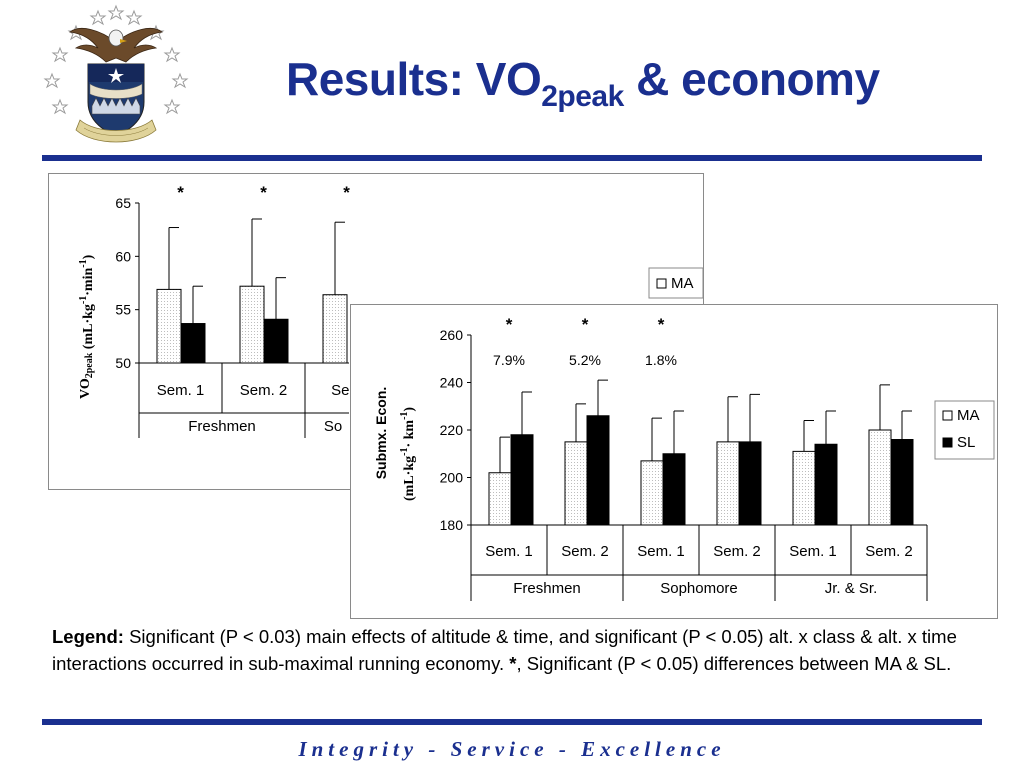  What do you see at coordinates (88, 636) in the screenshot?
I see `legend-label: Legend:` at bounding box center [88, 636].